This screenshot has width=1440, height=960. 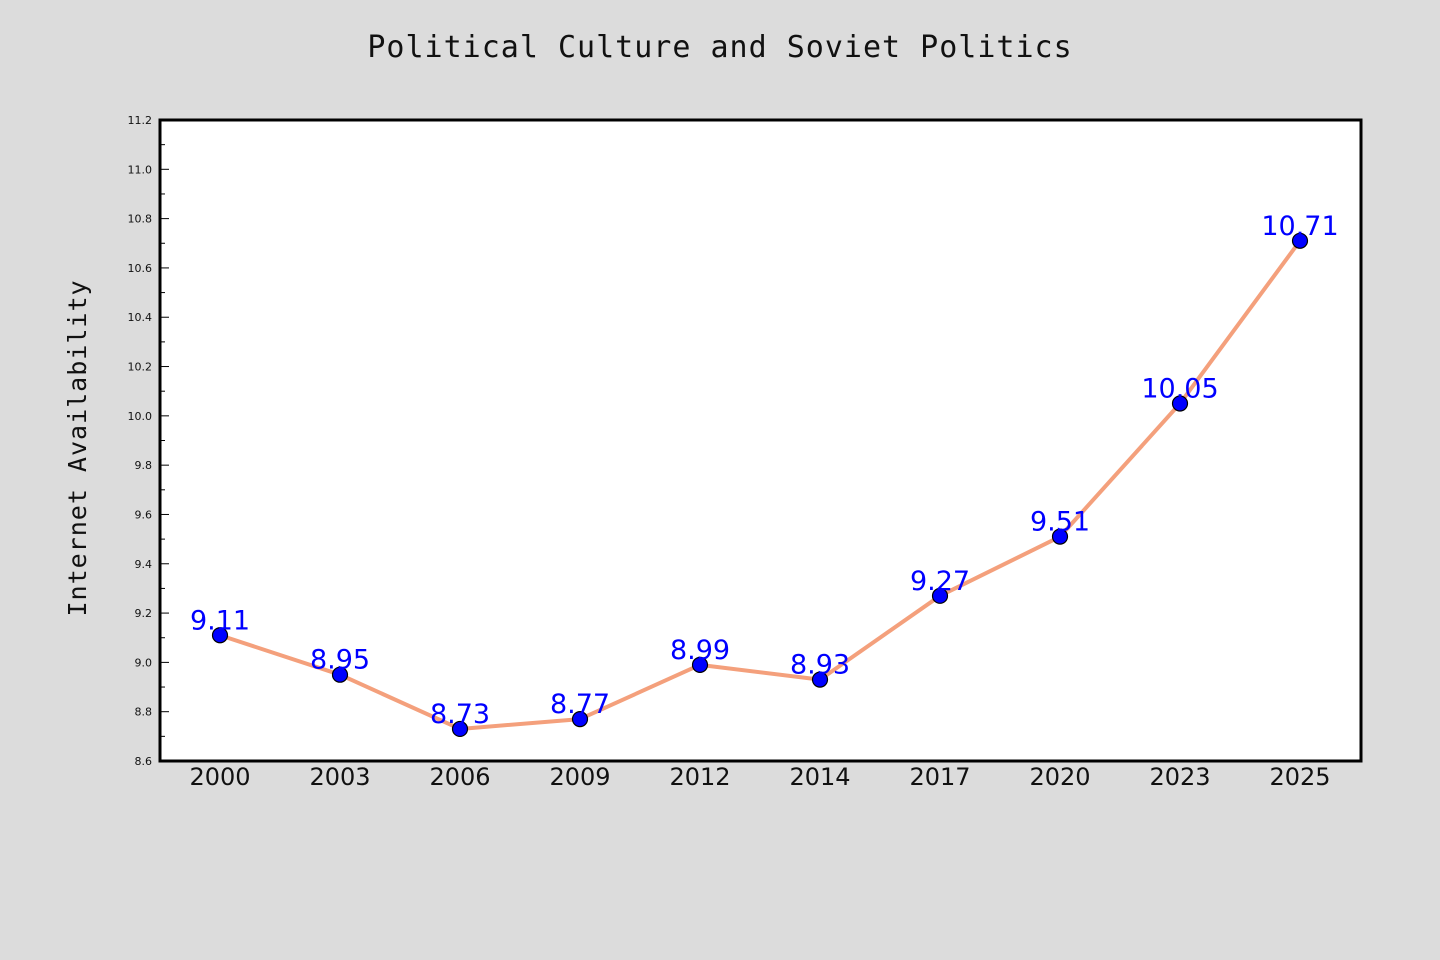 What do you see at coordinates (140, 169) in the screenshot?
I see `y-tick-label: 11.0` at bounding box center [140, 169].